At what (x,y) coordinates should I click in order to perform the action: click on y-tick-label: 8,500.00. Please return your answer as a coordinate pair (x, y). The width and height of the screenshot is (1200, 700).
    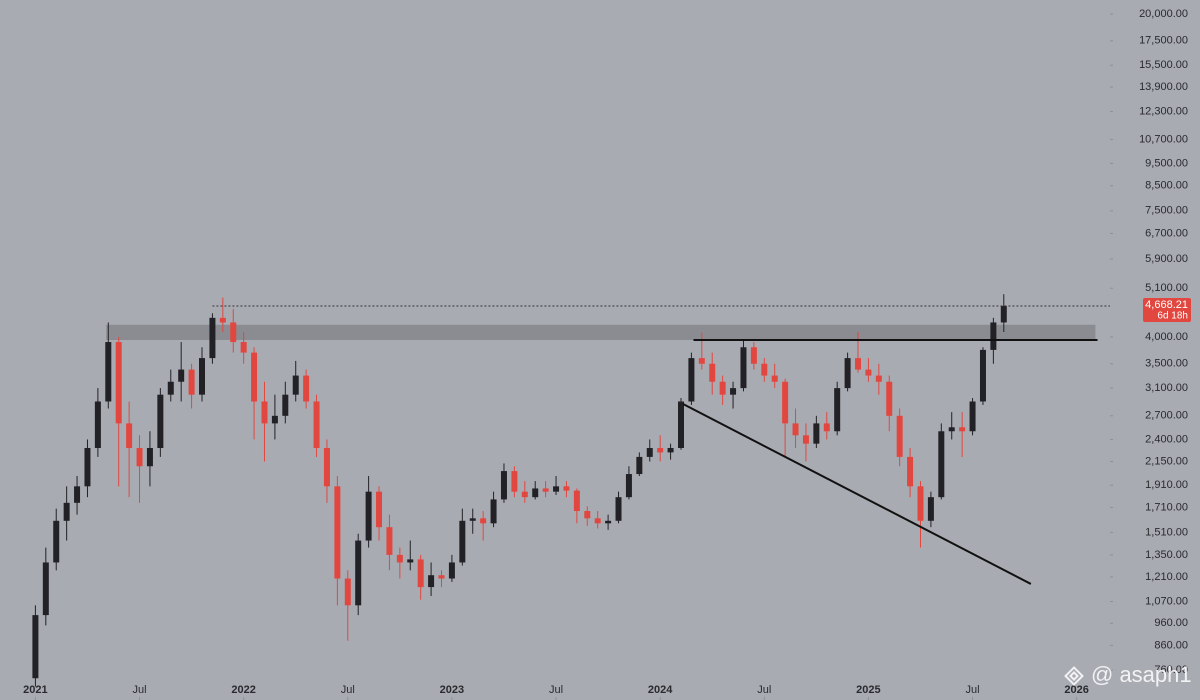
    Looking at the image, I should click on (1166, 186).